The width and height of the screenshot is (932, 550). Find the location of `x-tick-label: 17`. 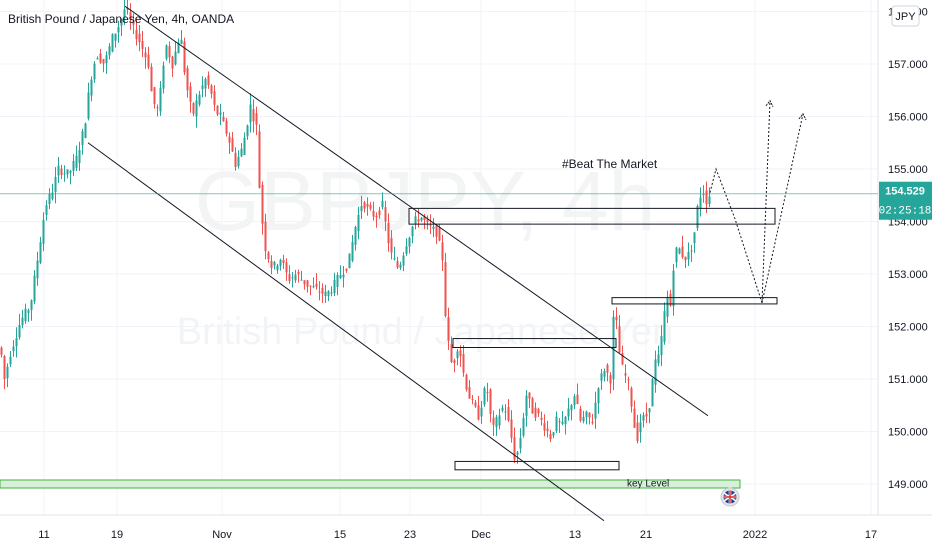

x-tick-label: 17 is located at coordinates (871, 535).